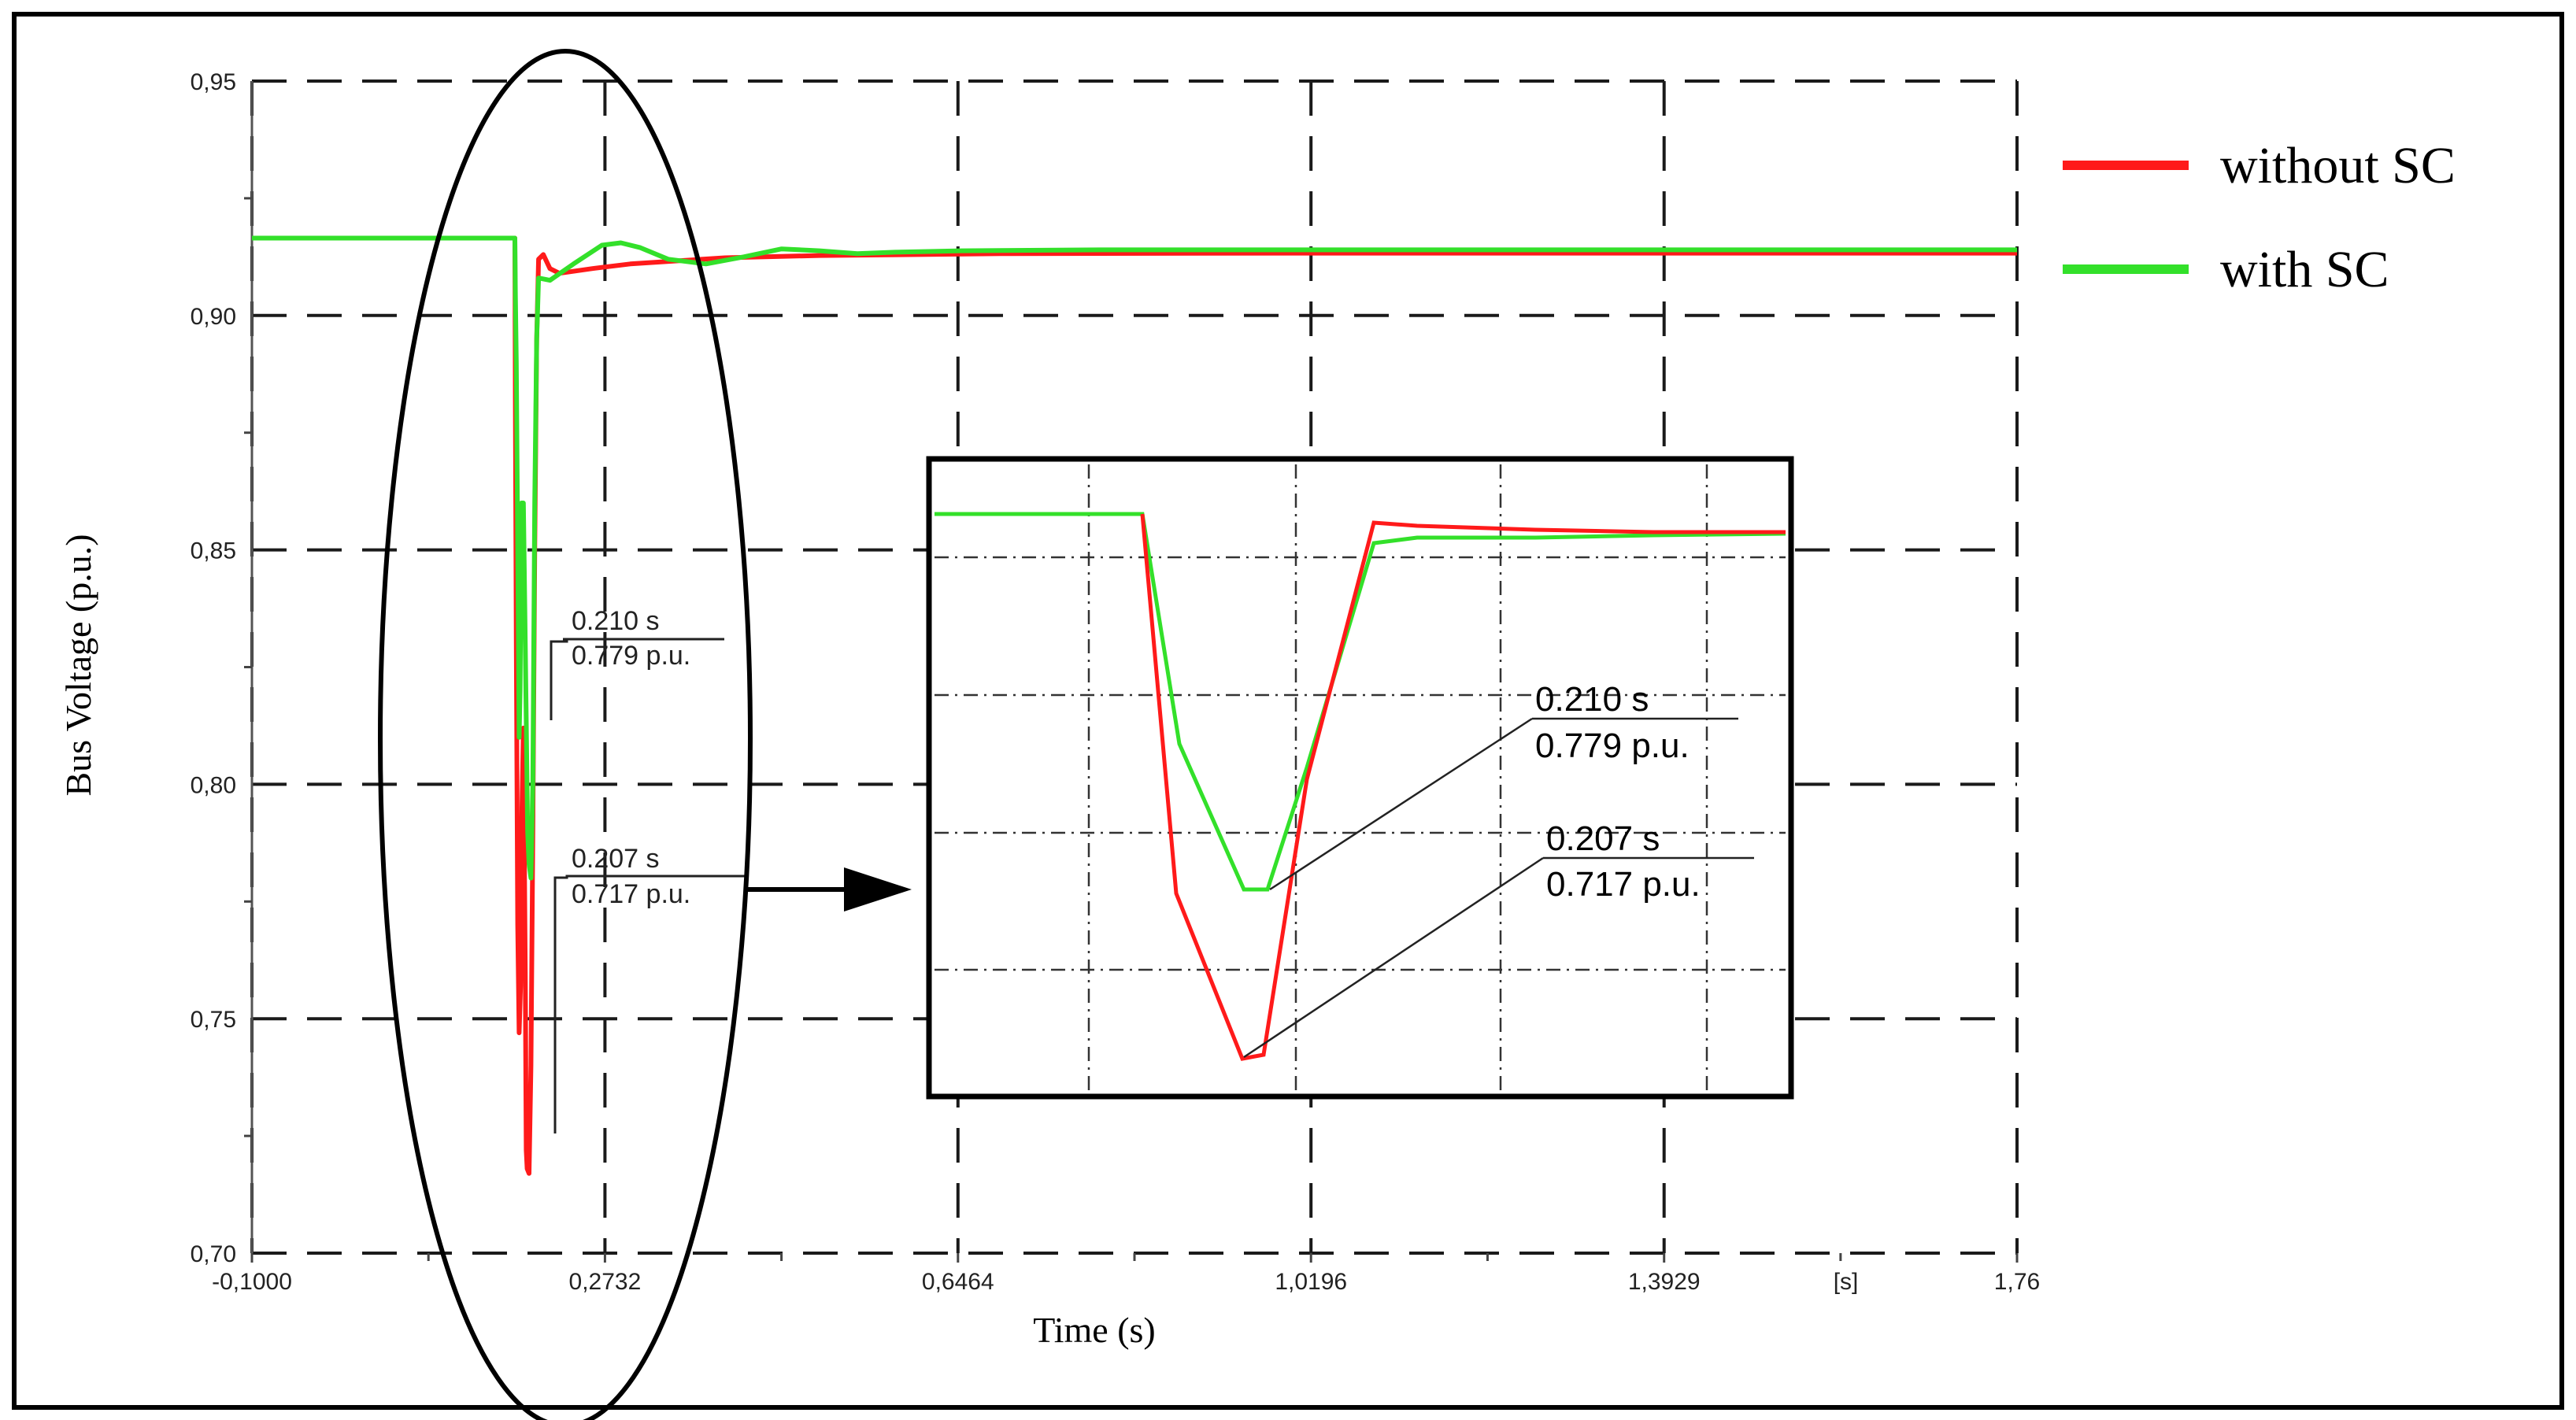 This screenshot has width=2576, height=1420. Describe the element at coordinates (1592, 699) in the screenshot. I see `inset-annotation-time-1: 0.210 s` at that location.